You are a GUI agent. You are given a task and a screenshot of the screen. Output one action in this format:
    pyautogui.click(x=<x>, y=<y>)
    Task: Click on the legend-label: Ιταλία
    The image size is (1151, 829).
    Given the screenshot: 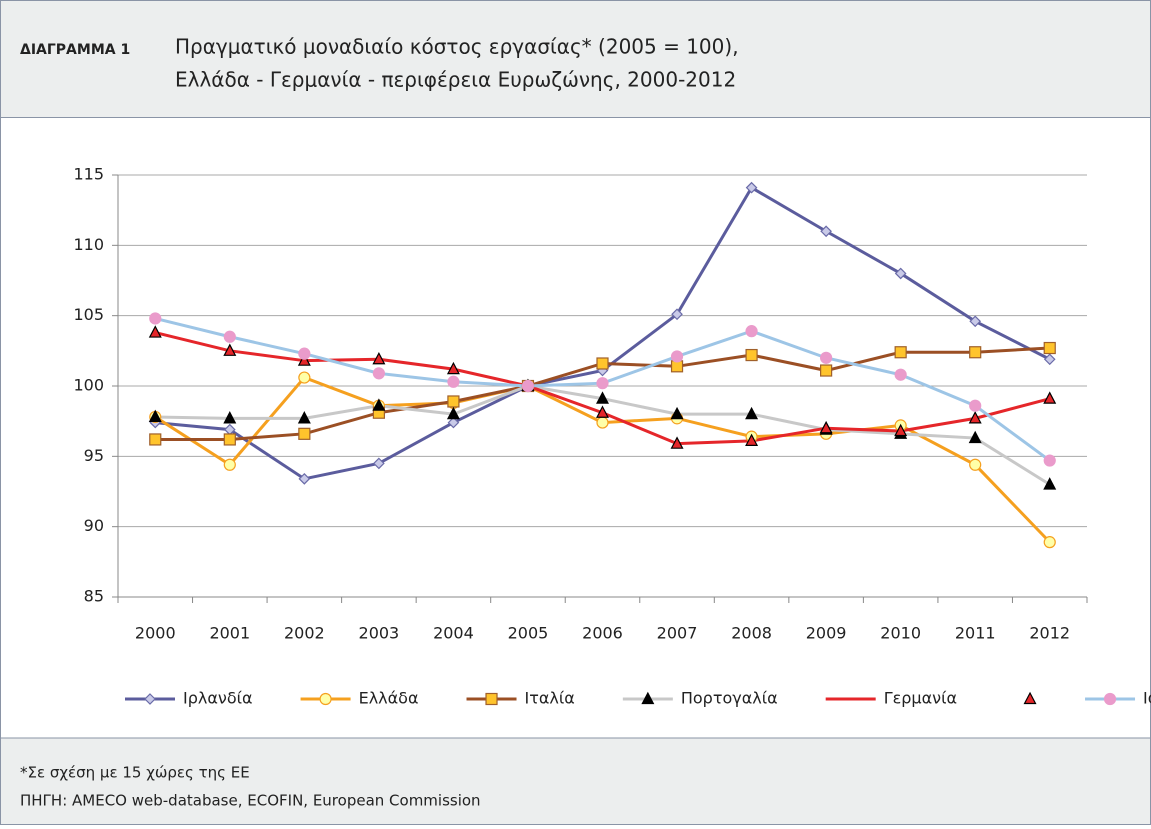 What is the action you would take?
    pyautogui.click(x=550, y=698)
    